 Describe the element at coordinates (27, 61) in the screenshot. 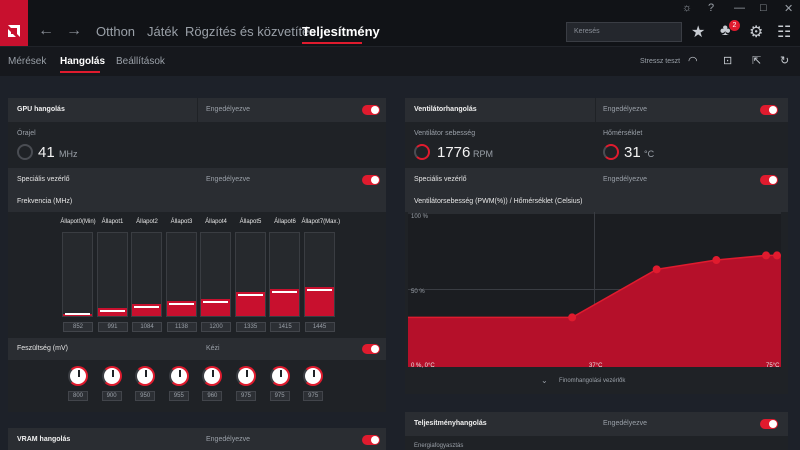

I see `sub-tab-metrics: Mérések` at that location.